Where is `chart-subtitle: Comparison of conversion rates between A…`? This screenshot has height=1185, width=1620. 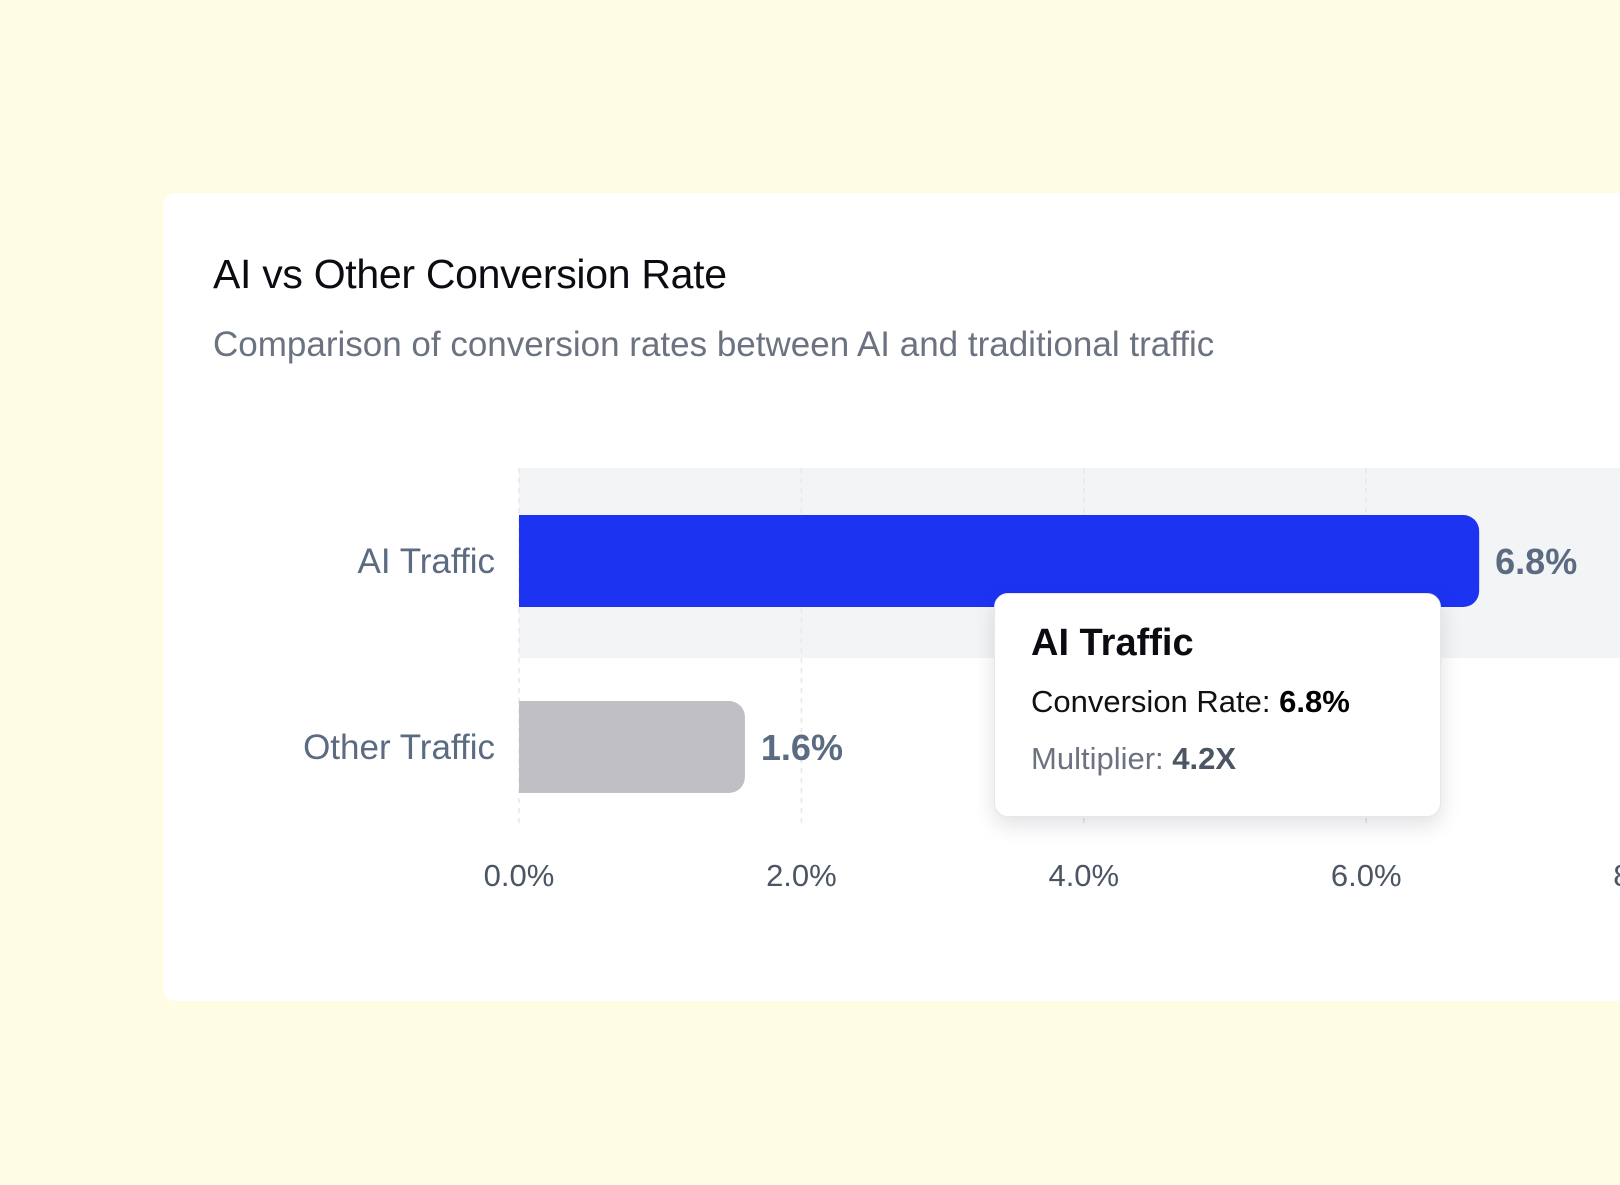 chart-subtitle: Comparison of conversion rates between A… is located at coordinates (714, 344).